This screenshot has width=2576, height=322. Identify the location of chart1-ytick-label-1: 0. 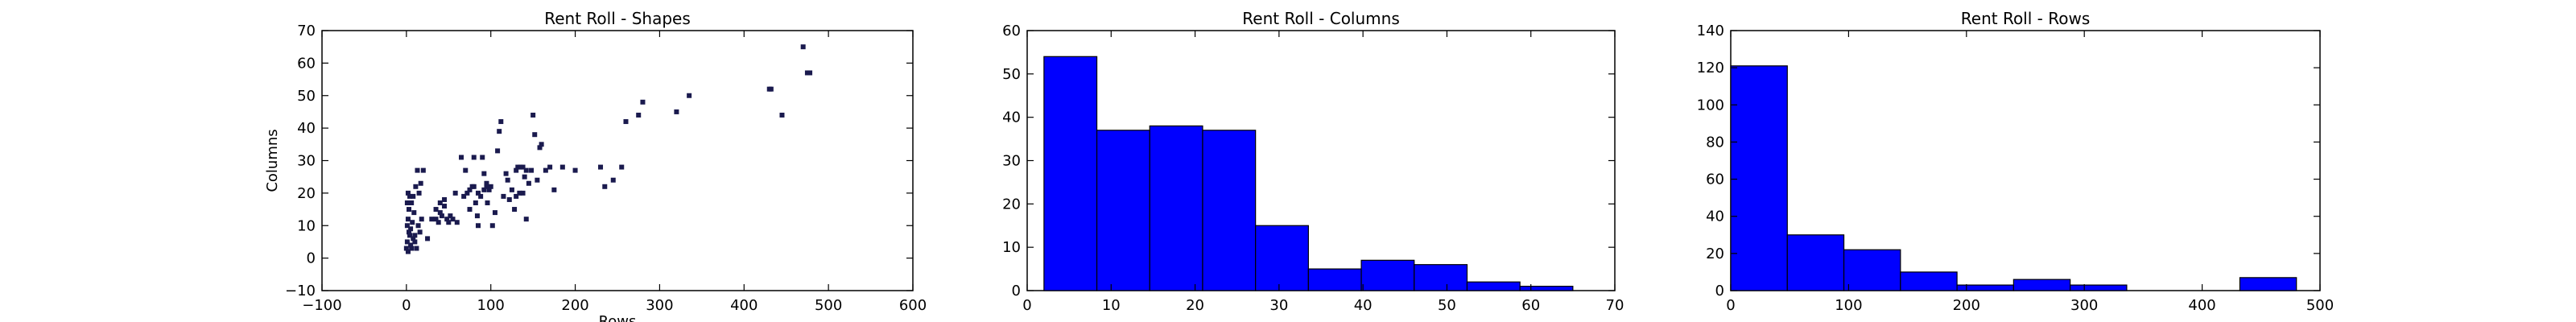
(311, 258).